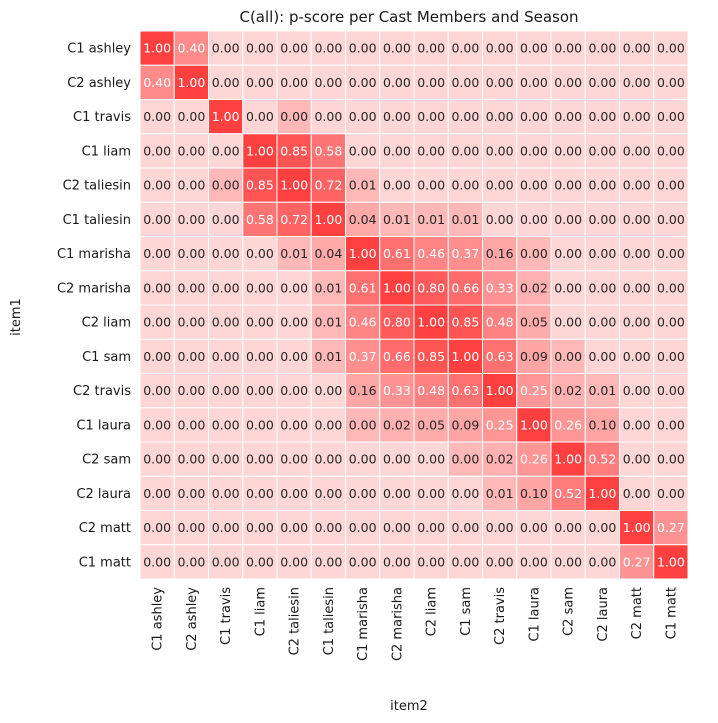 The width and height of the screenshot is (718, 723). I want to click on x-tick-label: C2 travis, so click(500, 616).